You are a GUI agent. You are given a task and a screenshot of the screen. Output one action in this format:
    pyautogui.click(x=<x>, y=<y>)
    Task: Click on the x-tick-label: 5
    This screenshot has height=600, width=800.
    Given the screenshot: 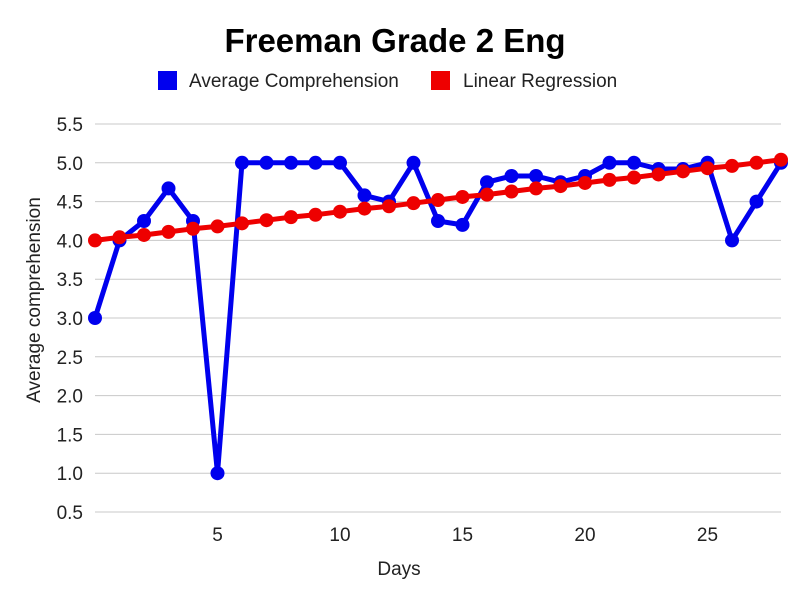 What is the action you would take?
    pyautogui.click(x=217, y=535)
    